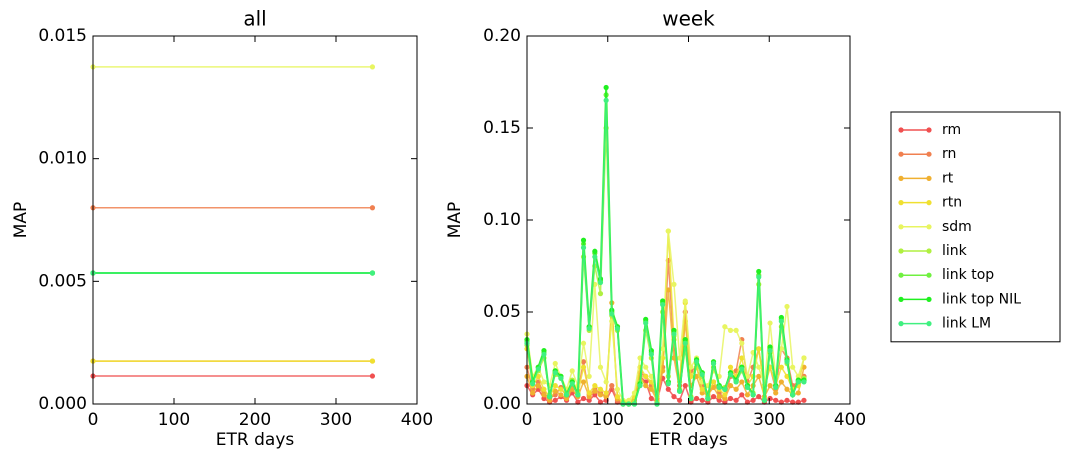 This screenshot has height=455, width=1074. I want to click on y-tick-label: 0.005, so click(62, 281).